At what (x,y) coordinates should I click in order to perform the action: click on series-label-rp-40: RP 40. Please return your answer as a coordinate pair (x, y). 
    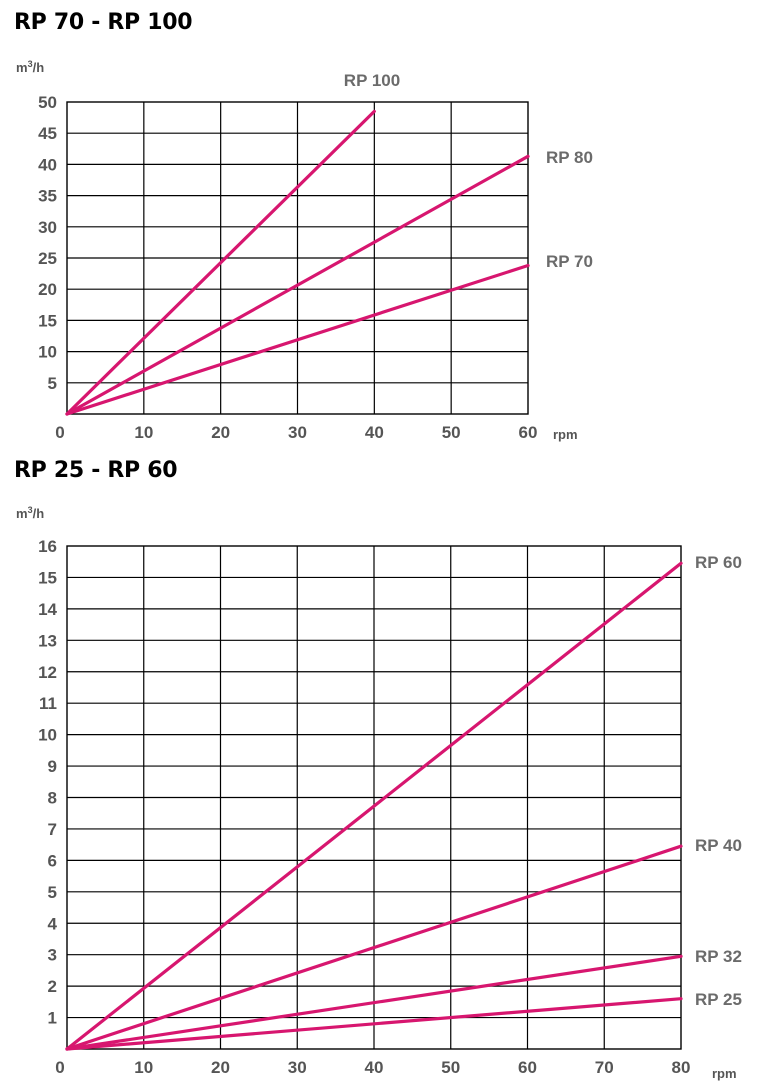
    Looking at the image, I should click on (718, 845).